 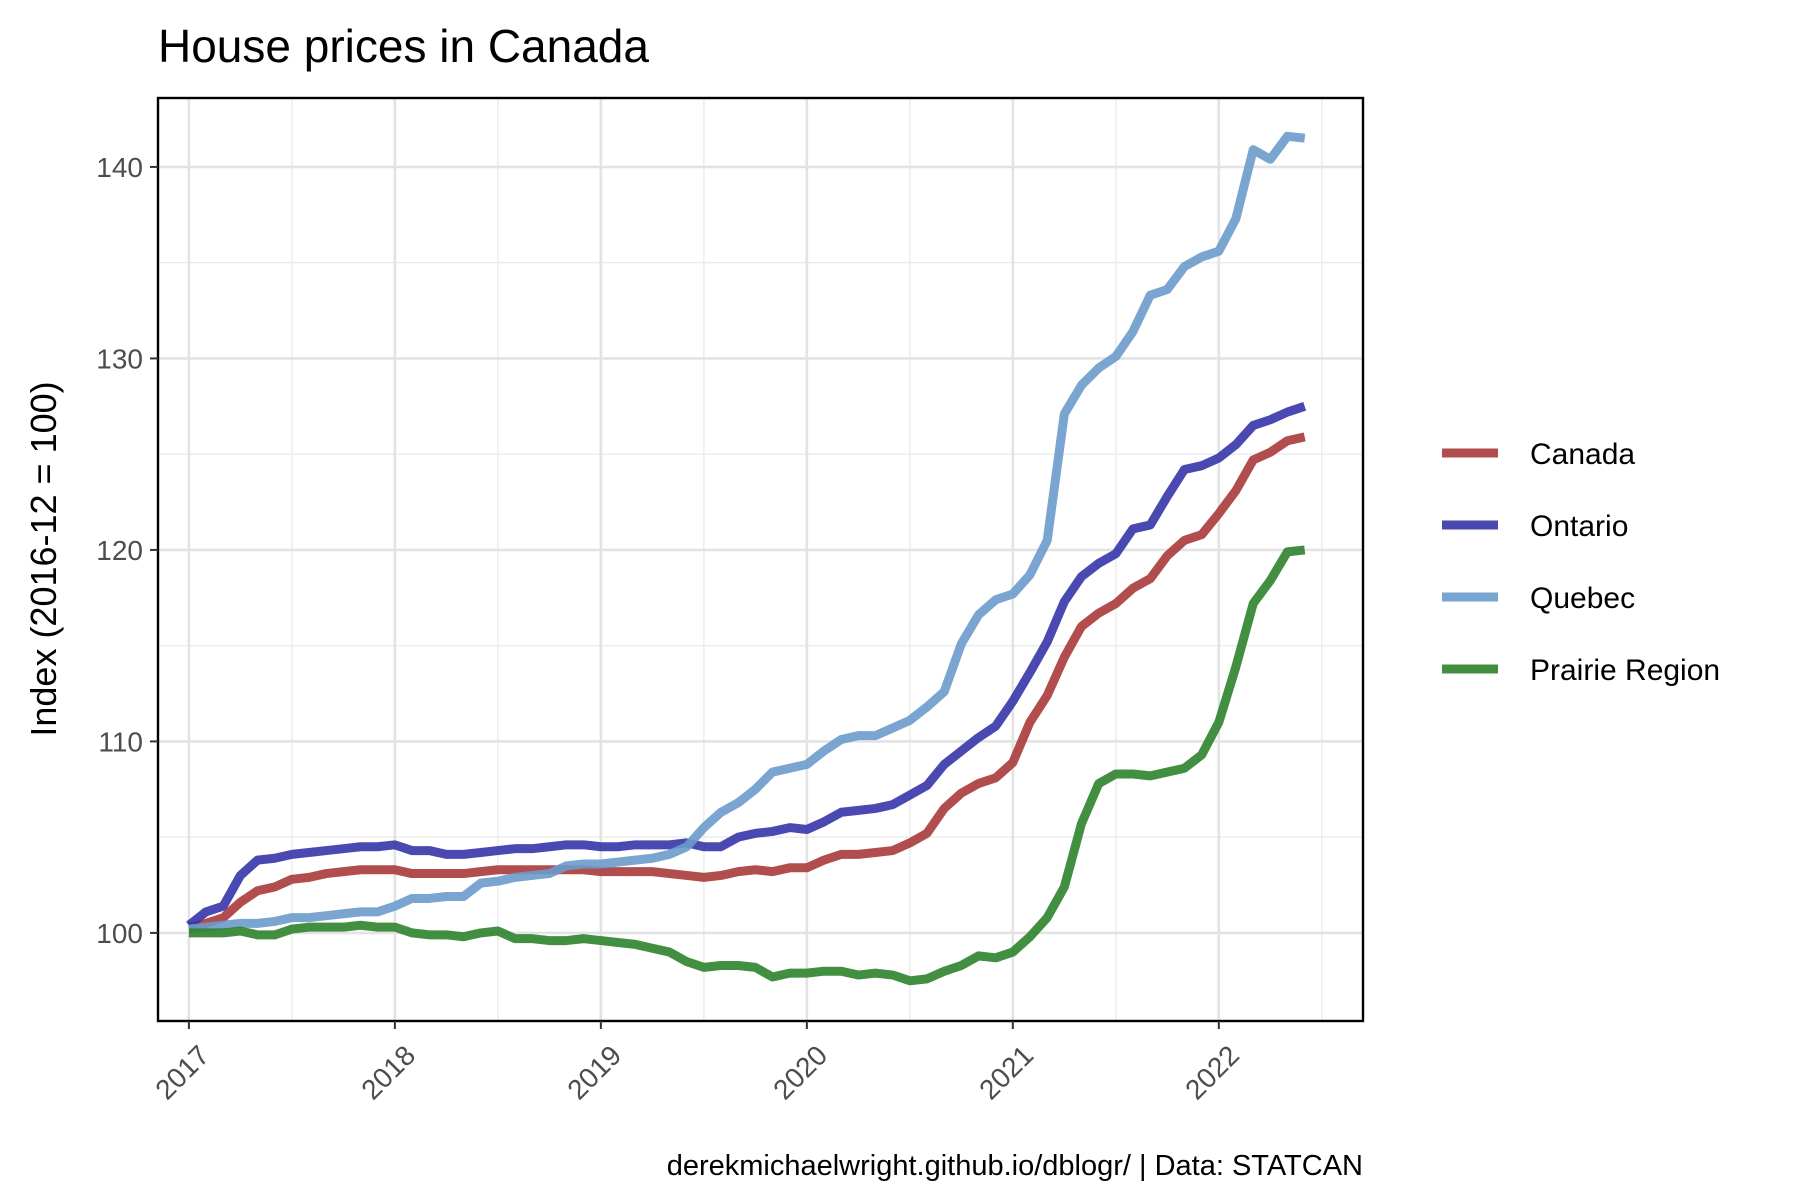 I want to click on legend-label: Ontario, so click(x=1579, y=526).